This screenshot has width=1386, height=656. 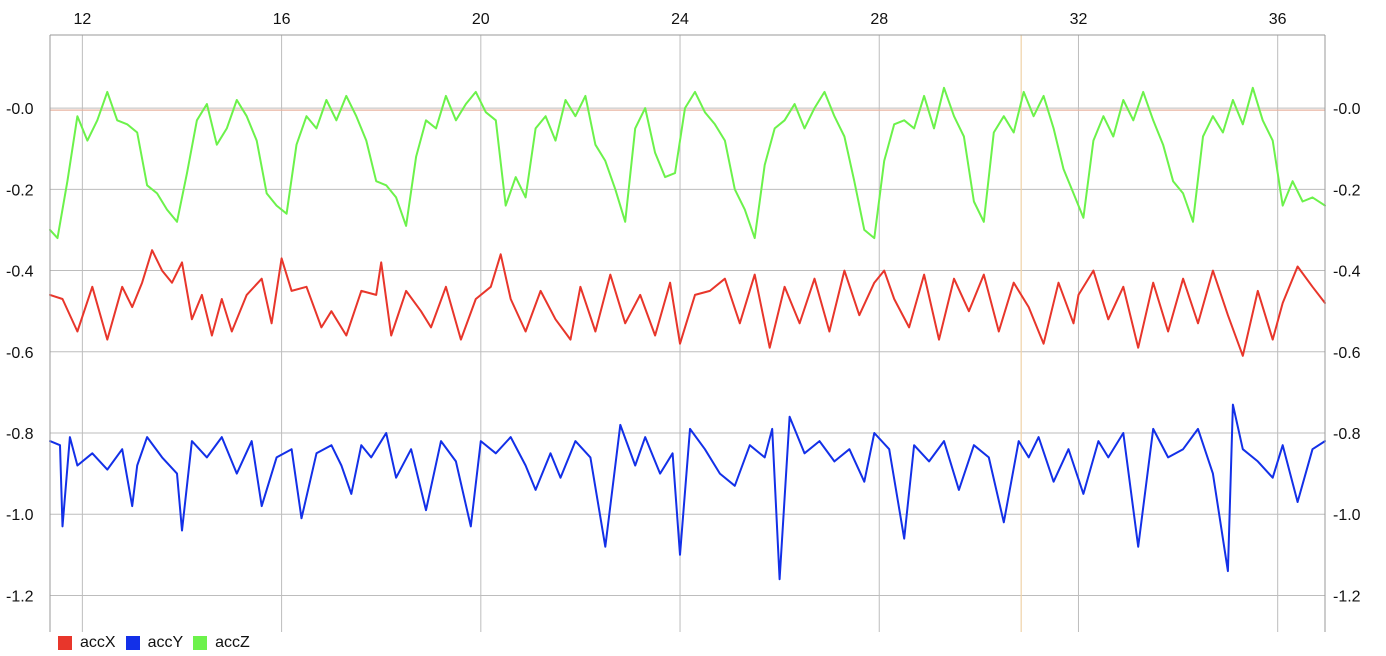 I want to click on legend: accX accY accZ, so click(x=154, y=643).